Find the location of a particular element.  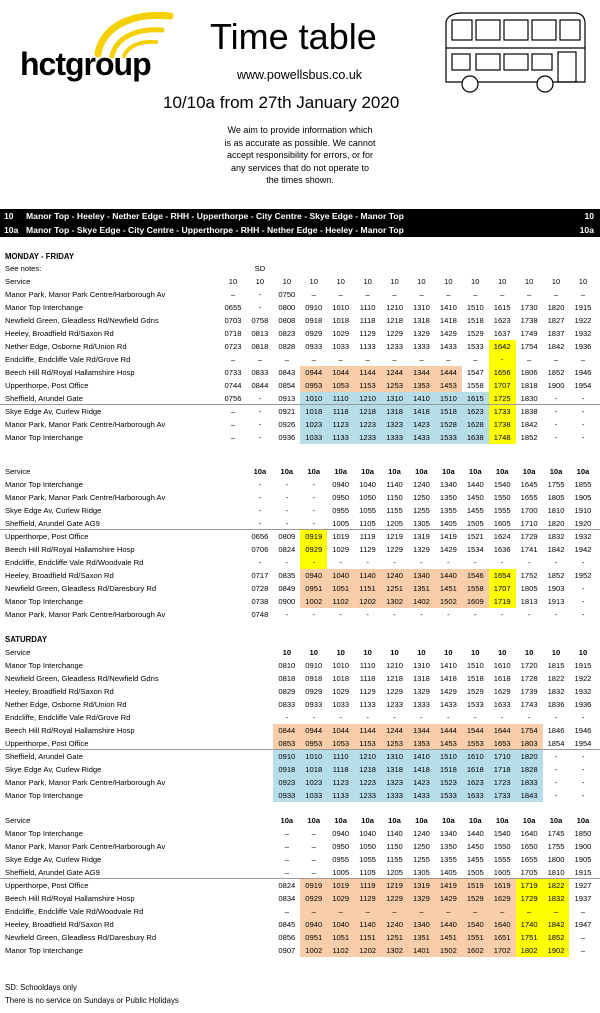

time-cell: 1333 is located at coordinates (421, 704).